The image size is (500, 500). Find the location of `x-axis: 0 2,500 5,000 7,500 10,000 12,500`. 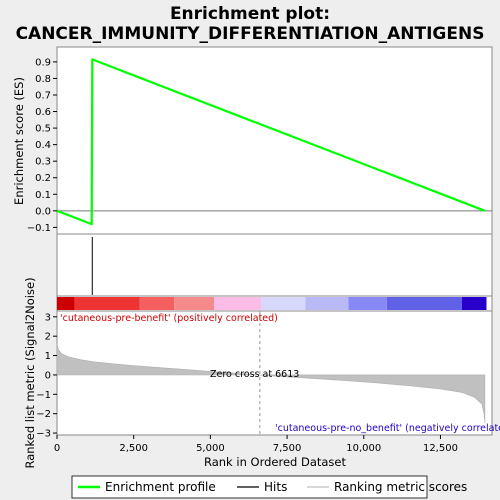

x-axis: 0 2,500 5,000 7,500 10,000 12,500 is located at coordinates (256, 444).